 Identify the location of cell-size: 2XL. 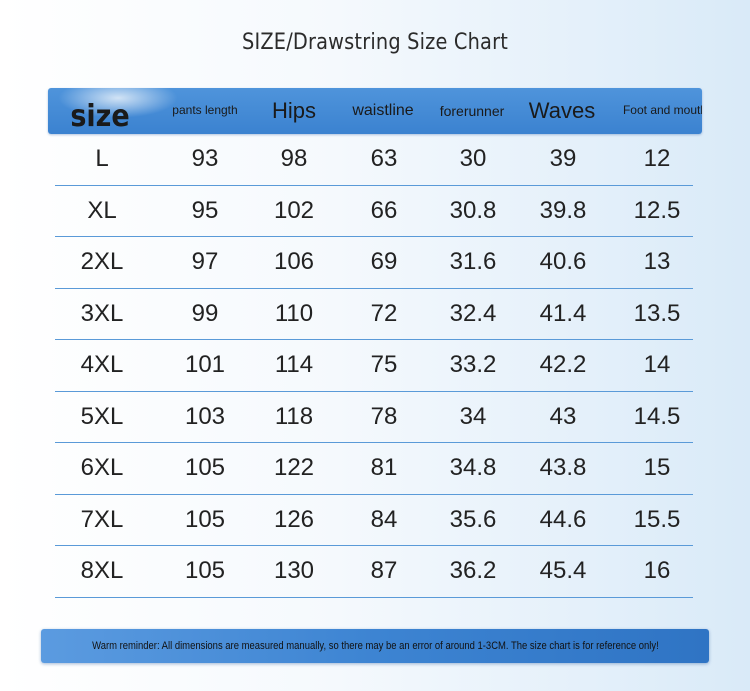
(102, 262).